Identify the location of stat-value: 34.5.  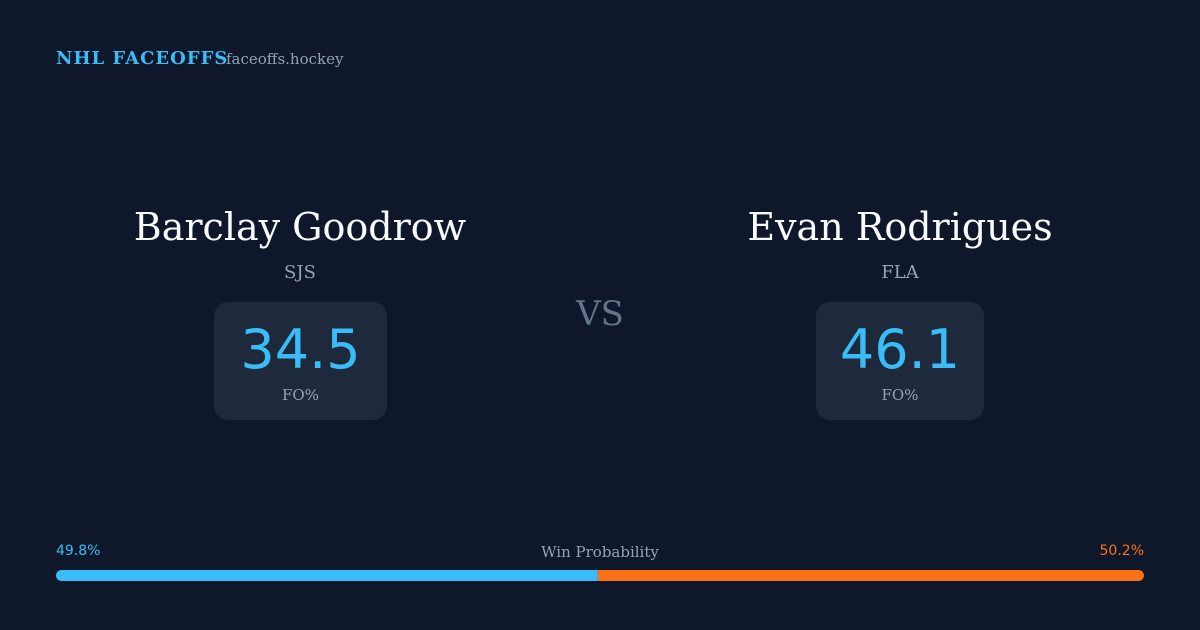
(300, 349).